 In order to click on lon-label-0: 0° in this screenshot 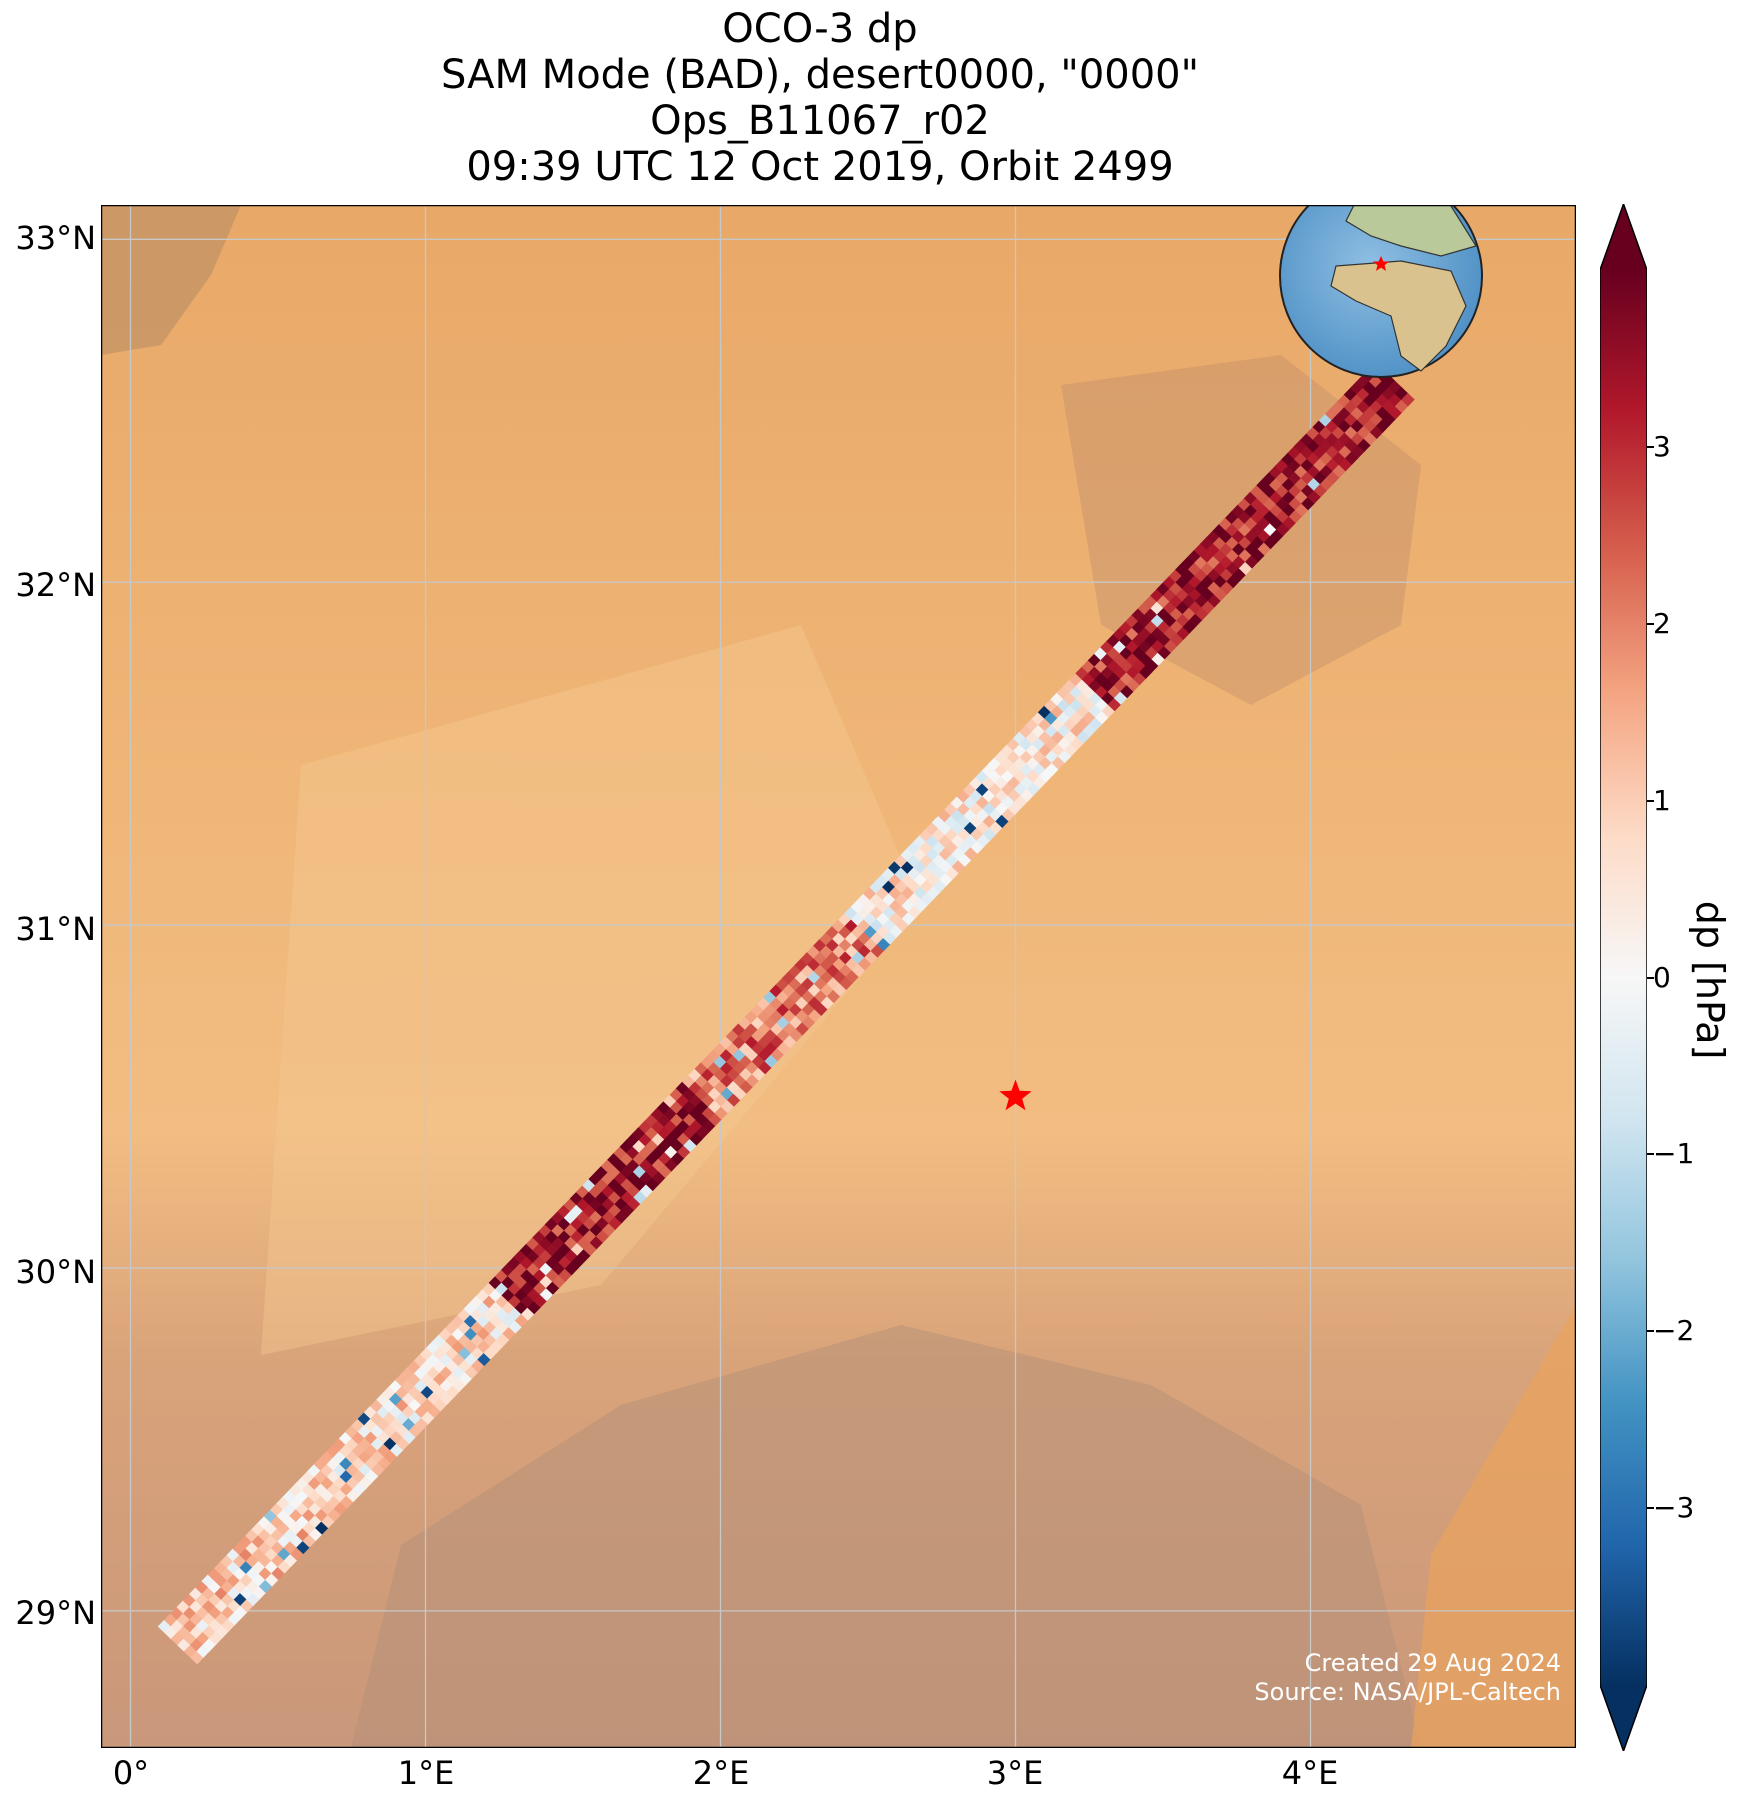, I will do `click(131, 1773)`.